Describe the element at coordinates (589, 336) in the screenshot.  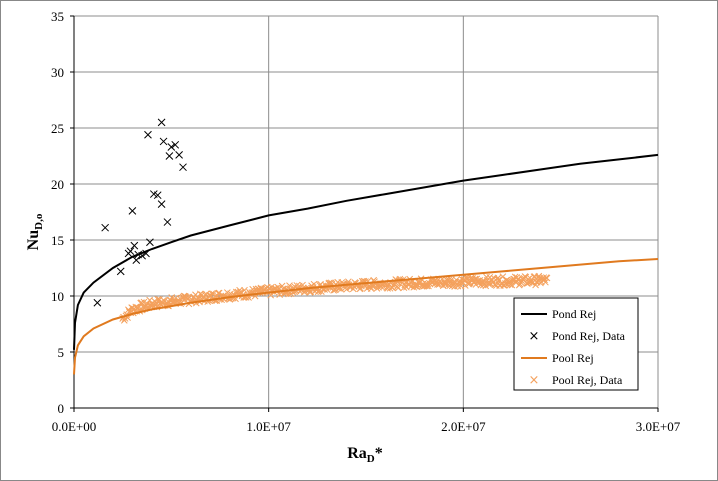
I see `legend-label-pond-rej-data: Pond Rej, Data` at that location.